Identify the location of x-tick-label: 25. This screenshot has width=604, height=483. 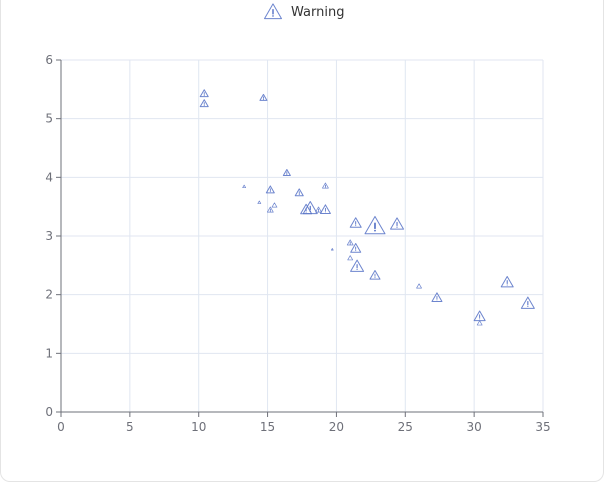
(405, 427).